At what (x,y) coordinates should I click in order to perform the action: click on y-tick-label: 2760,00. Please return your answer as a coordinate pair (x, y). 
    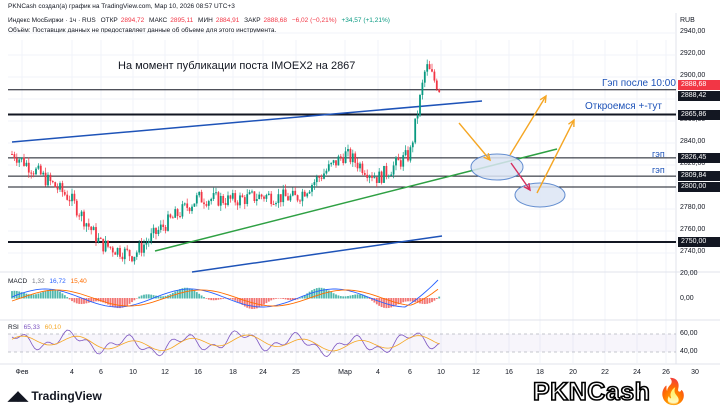
    Looking at the image, I should click on (693, 229).